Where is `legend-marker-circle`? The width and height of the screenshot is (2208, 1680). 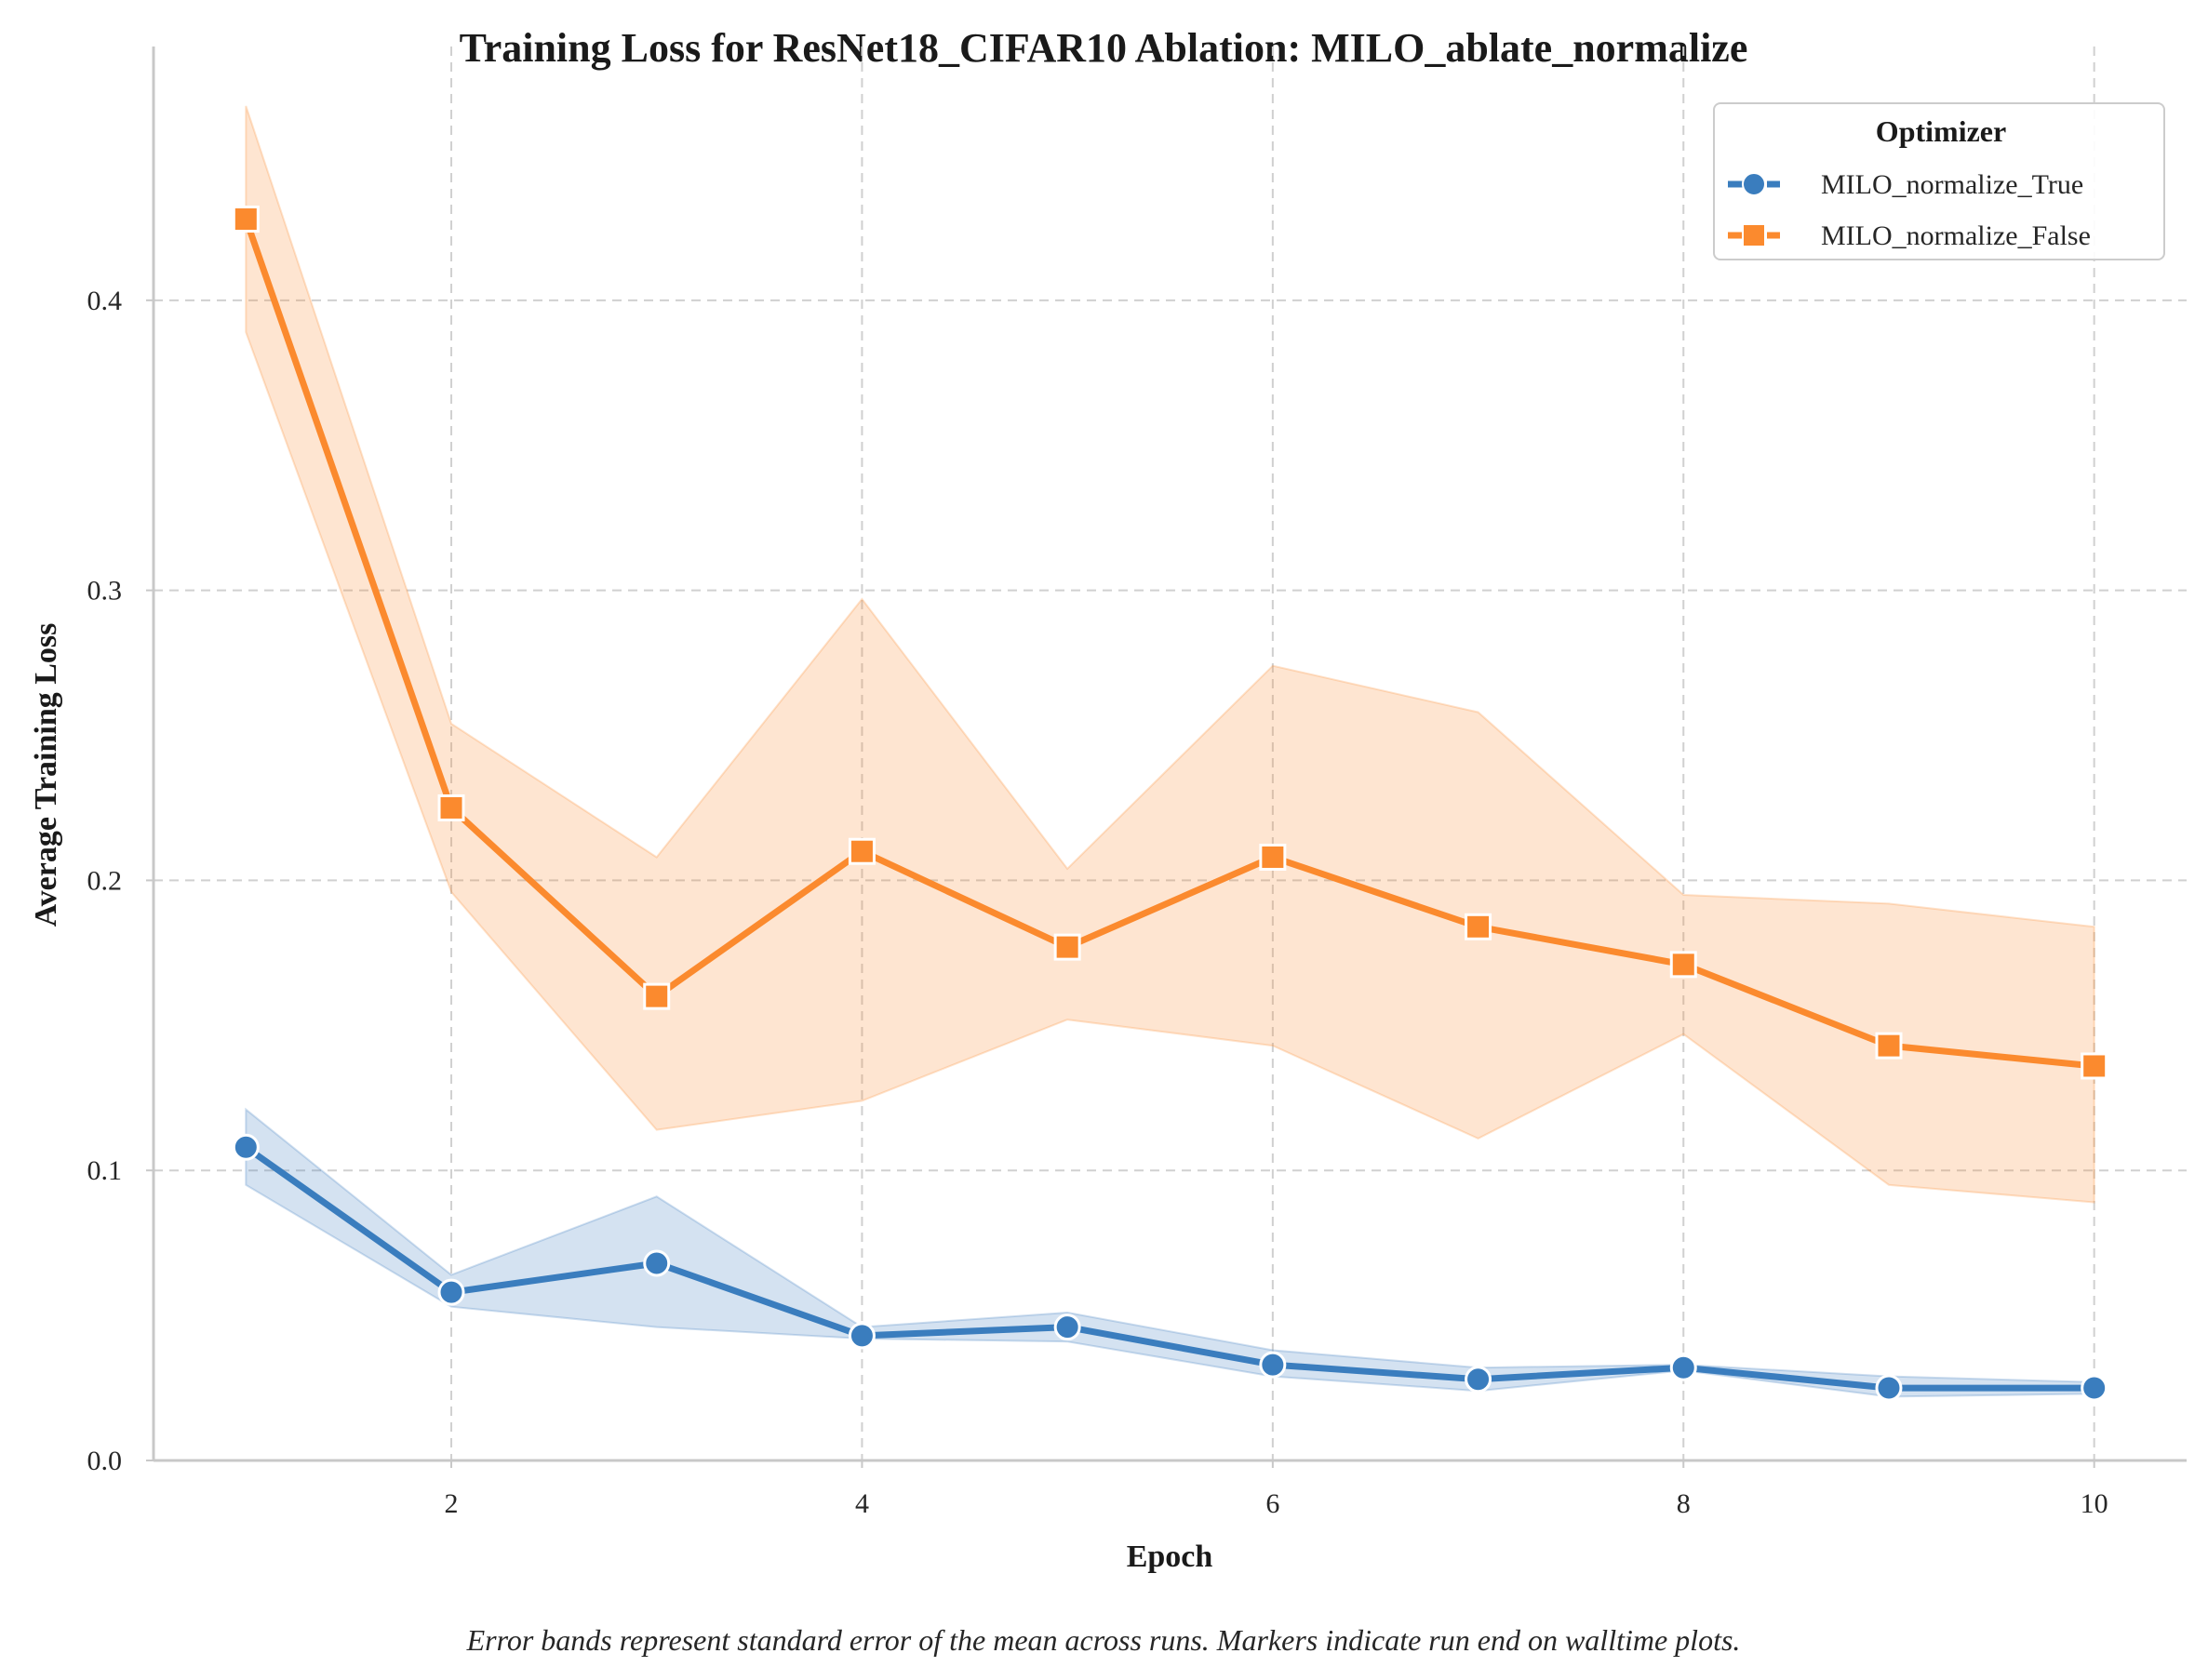 legend-marker-circle is located at coordinates (1754, 184).